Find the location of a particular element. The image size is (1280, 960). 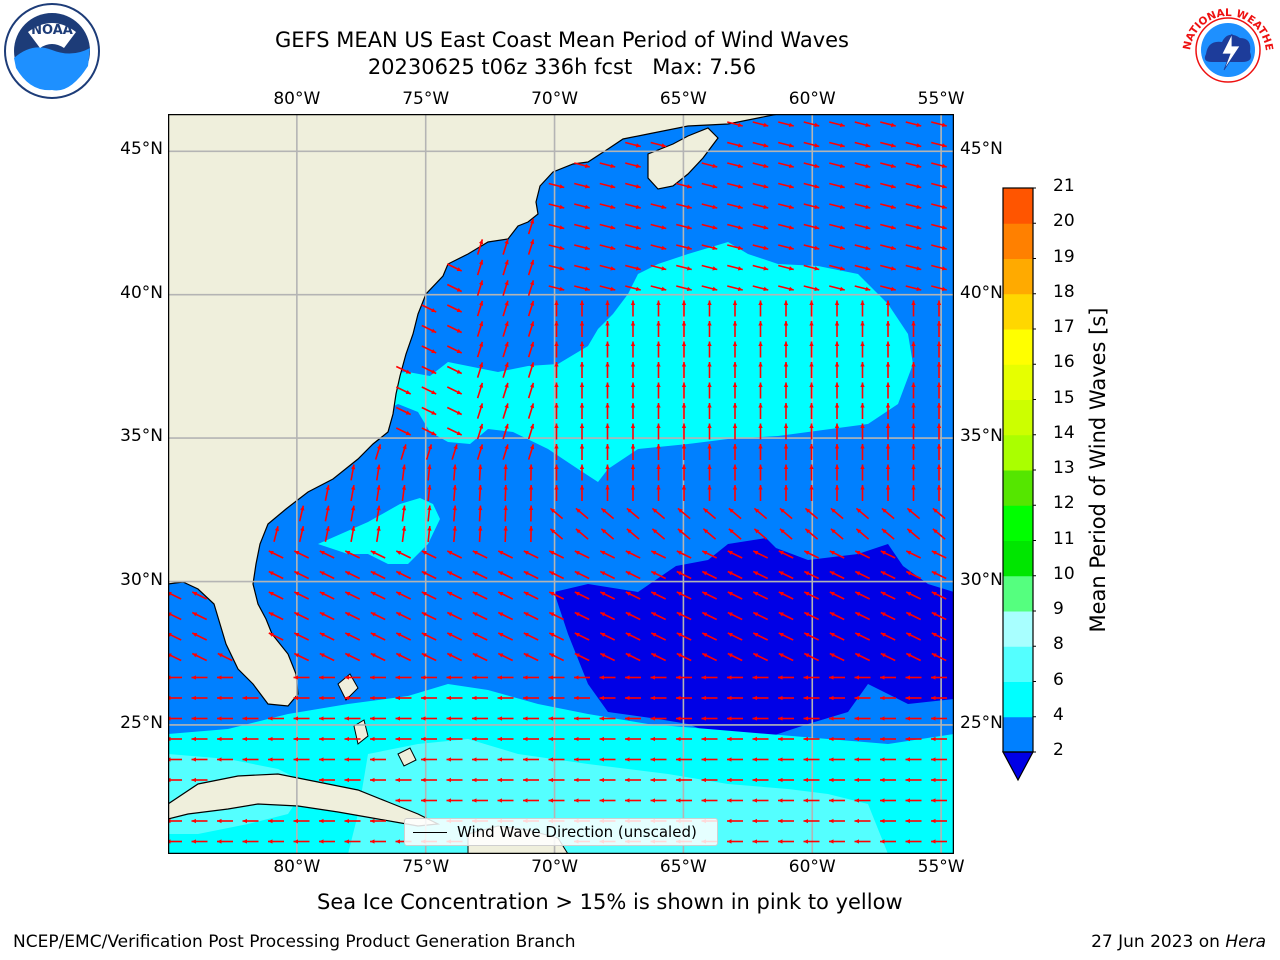

footer-date: 27 Jun 2023 on Hera is located at coordinates (1178, 942).